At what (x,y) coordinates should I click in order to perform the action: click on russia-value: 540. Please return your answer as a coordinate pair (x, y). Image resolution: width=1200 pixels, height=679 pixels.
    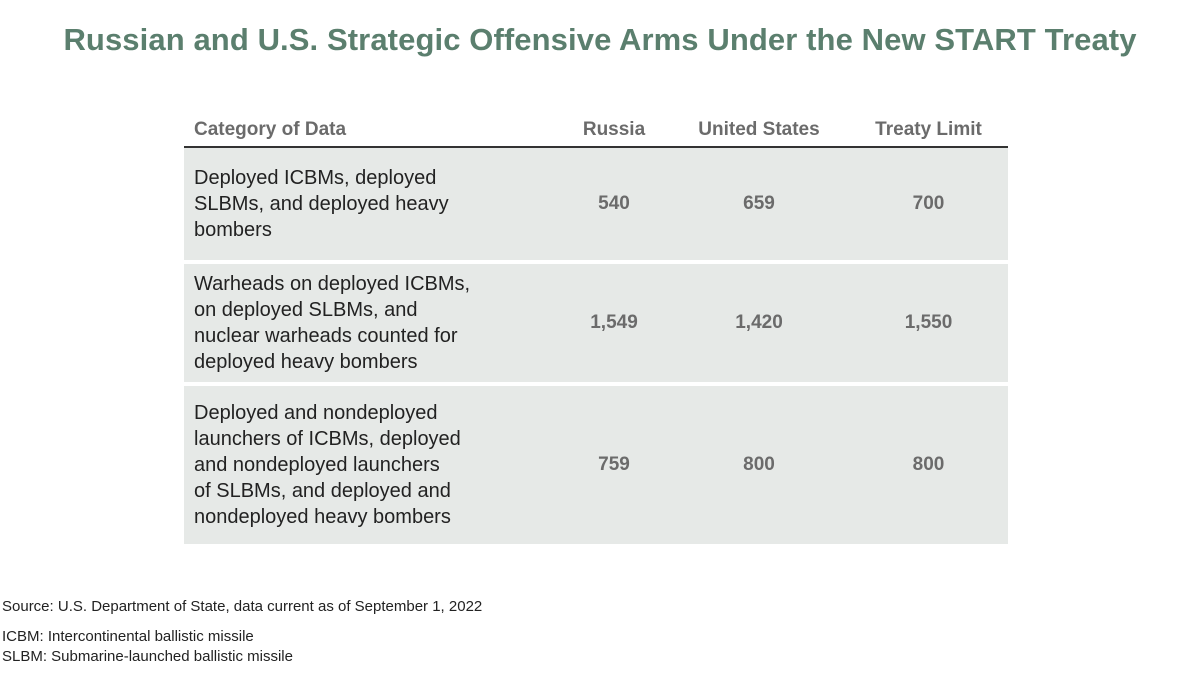
    Looking at the image, I should click on (614, 203).